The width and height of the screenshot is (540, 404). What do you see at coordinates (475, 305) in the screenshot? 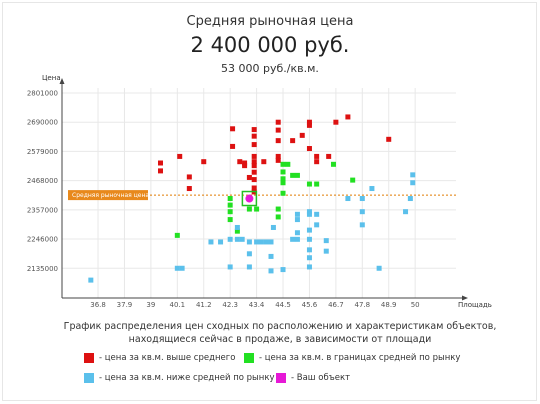
I see `x-axis-title: Площадь` at bounding box center [475, 305].